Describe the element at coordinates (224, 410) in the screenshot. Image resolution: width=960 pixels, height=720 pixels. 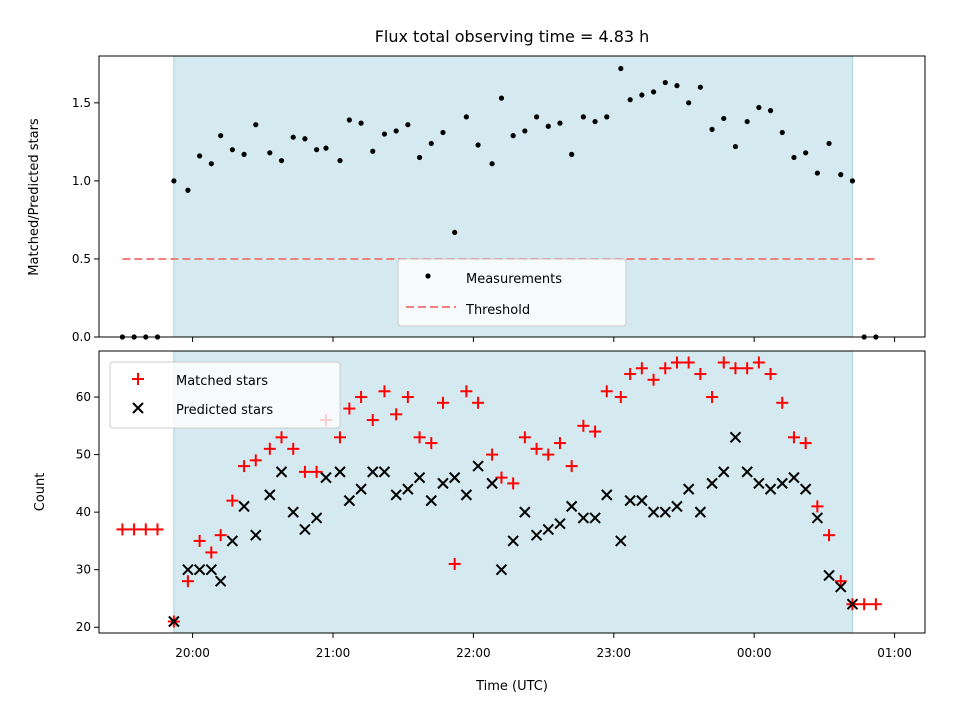
I see `legend-predicted-label: Predicted stars` at that location.